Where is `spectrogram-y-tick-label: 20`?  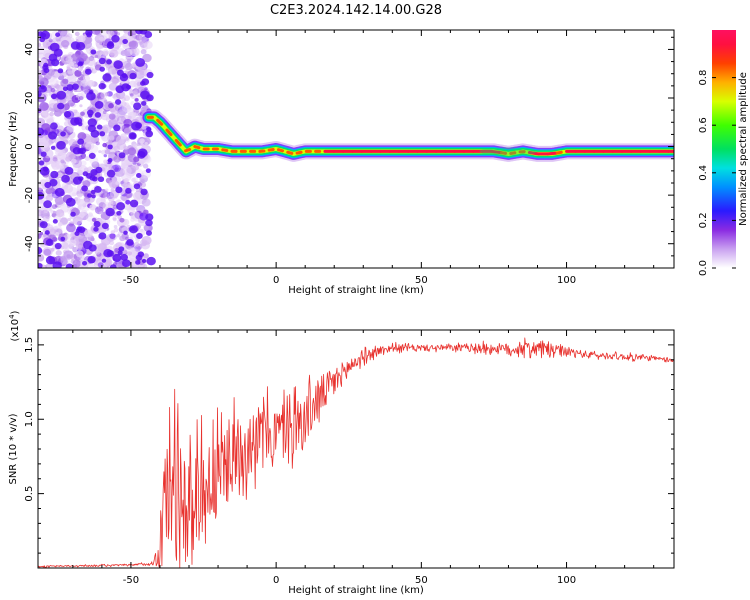
spectrogram-y-tick-label: 20 is located at coordinates (29, 98).